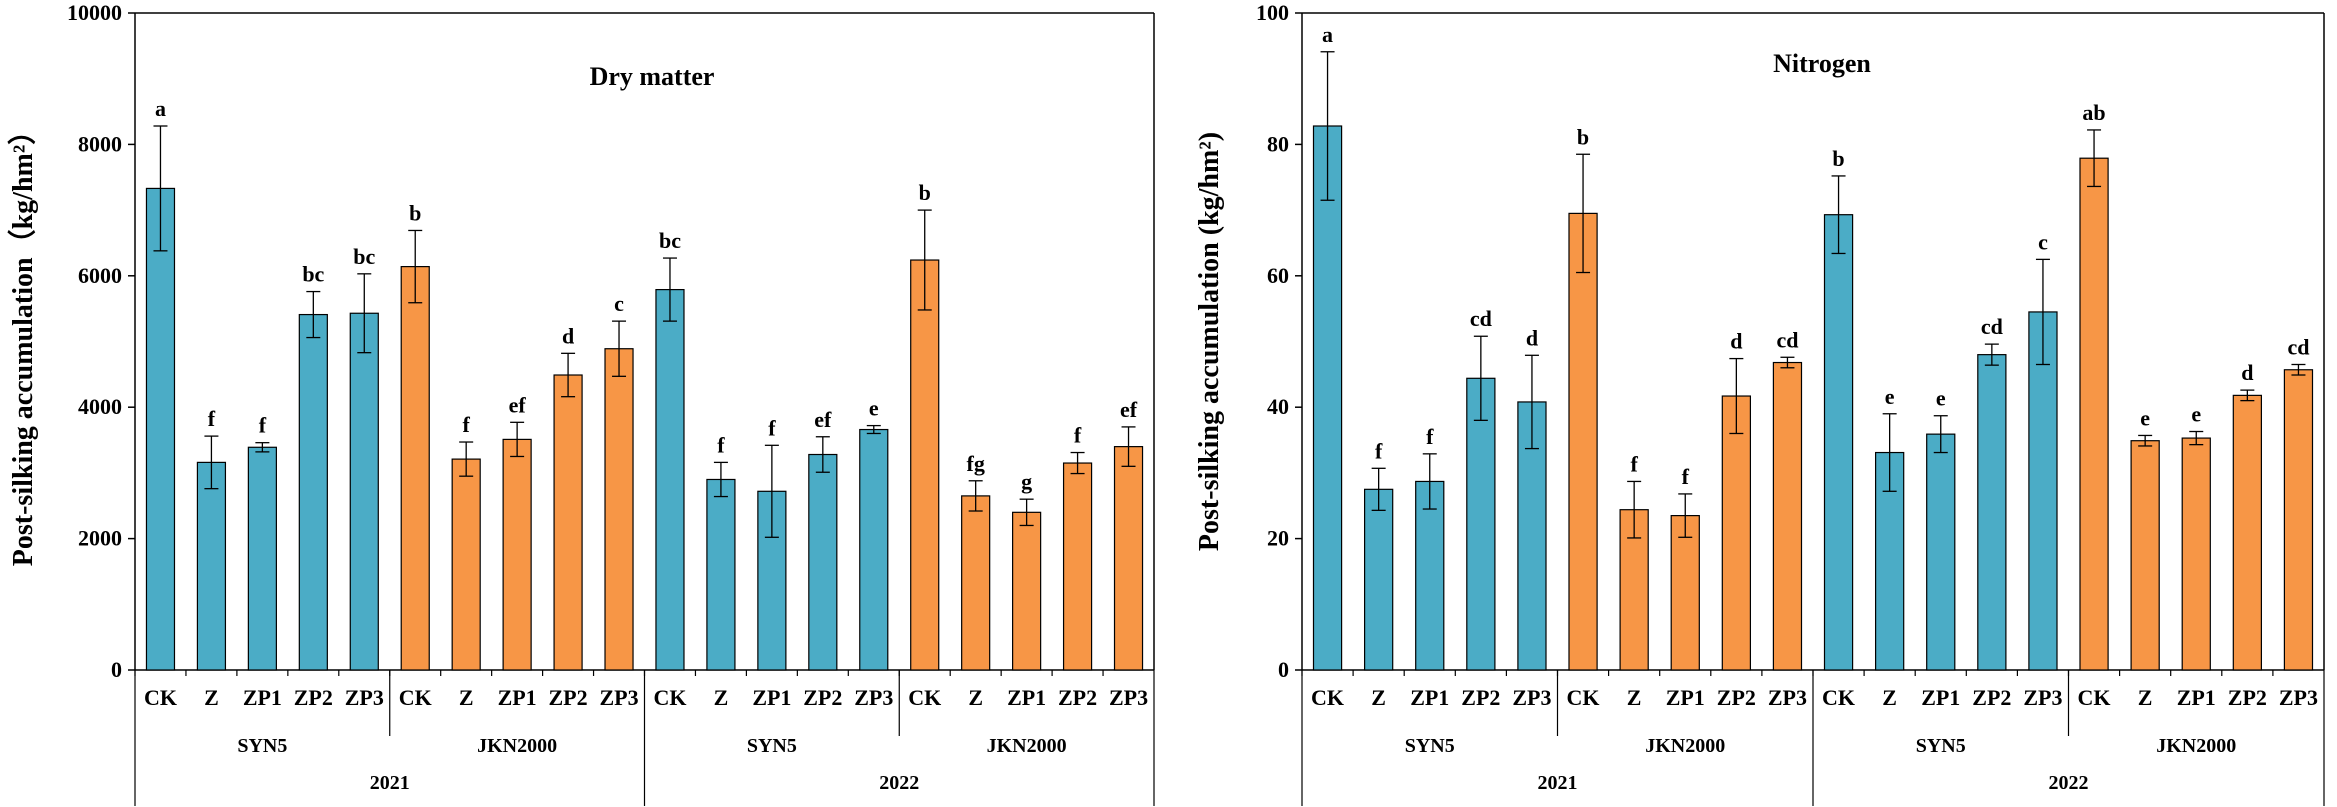 This screenshot has width=2337, height=807. I want to click on significance-letter: ab, so click(2093, 112).